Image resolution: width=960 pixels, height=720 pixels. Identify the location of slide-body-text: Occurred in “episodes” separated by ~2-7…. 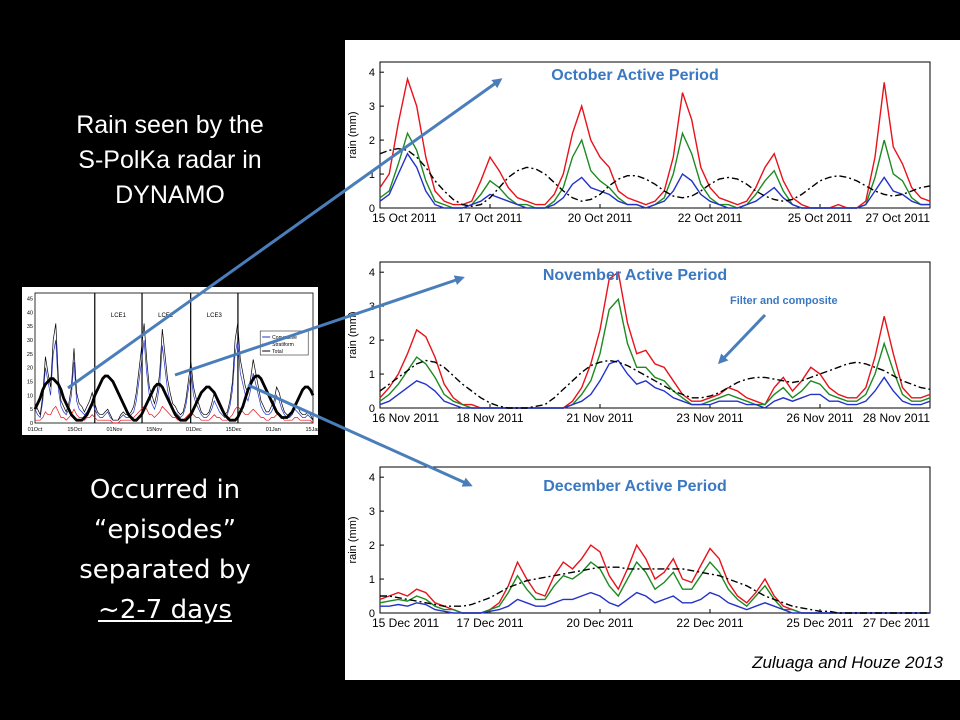
(165, 550).